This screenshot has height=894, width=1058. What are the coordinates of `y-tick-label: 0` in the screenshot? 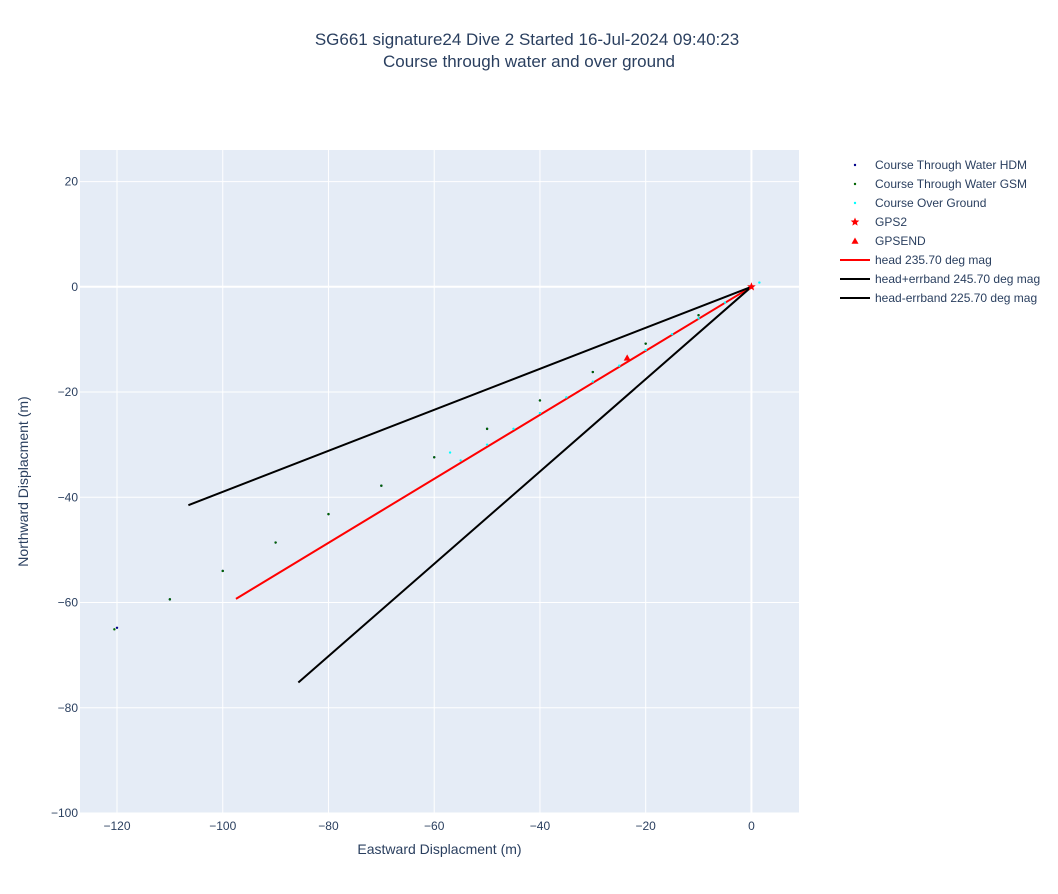 It's located at (74, 287).